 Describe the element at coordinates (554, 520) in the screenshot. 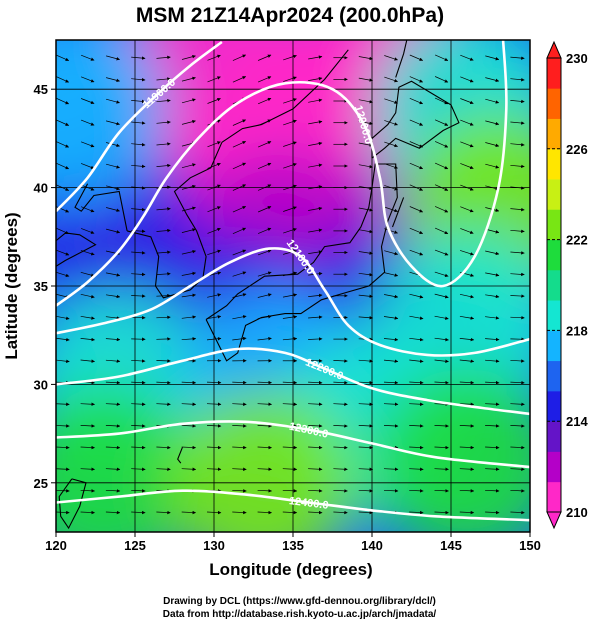

I see `colorbar-min-triangle` at that location.